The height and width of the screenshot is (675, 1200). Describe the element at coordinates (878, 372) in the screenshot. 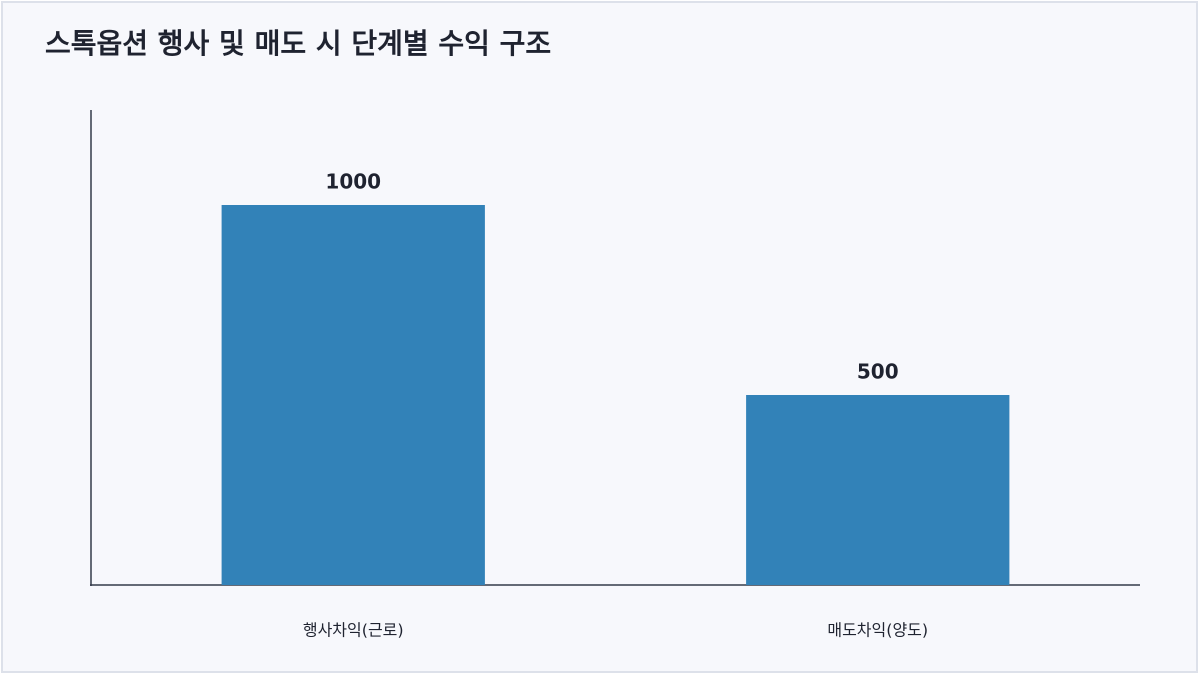

I see `value-label: 500` at that location.